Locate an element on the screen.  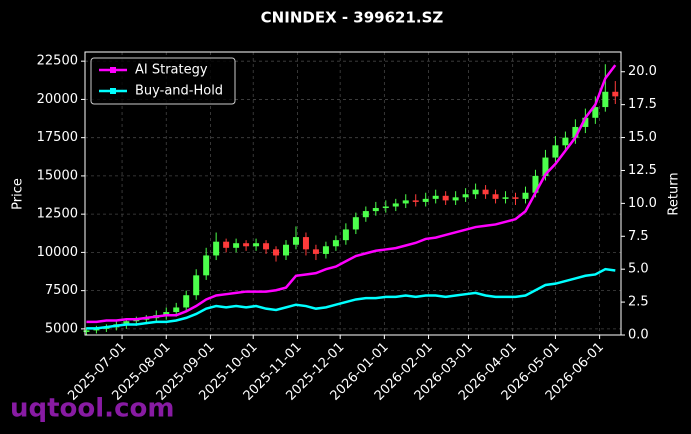
legend-label: AI Strategy is located at coordinates (171, 70).